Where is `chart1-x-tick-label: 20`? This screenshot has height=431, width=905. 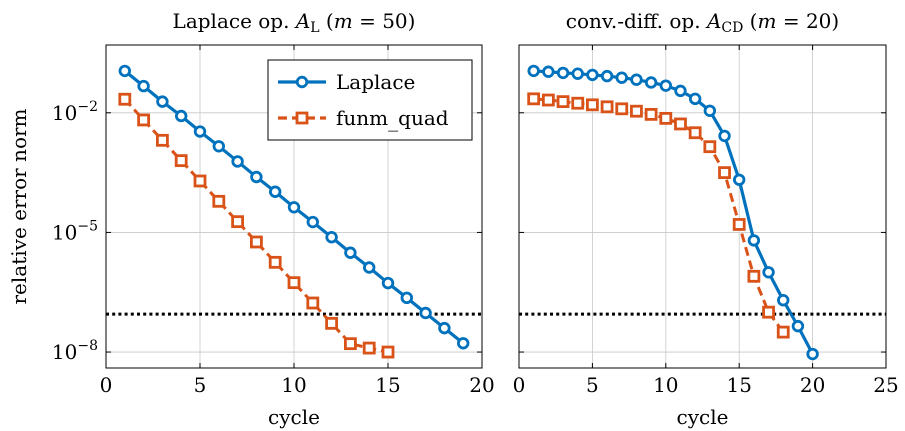 chart1-x-tick-label: 20 is located at coordinates (481, 385).